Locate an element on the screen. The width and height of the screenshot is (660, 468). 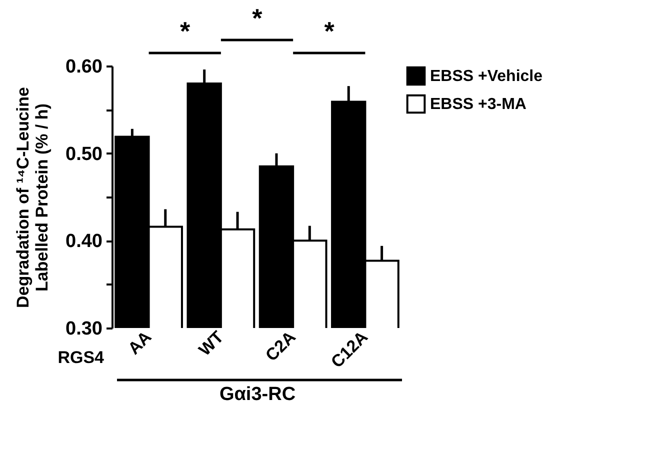
x-tick-label: WT is located at coordinates (211, 343).